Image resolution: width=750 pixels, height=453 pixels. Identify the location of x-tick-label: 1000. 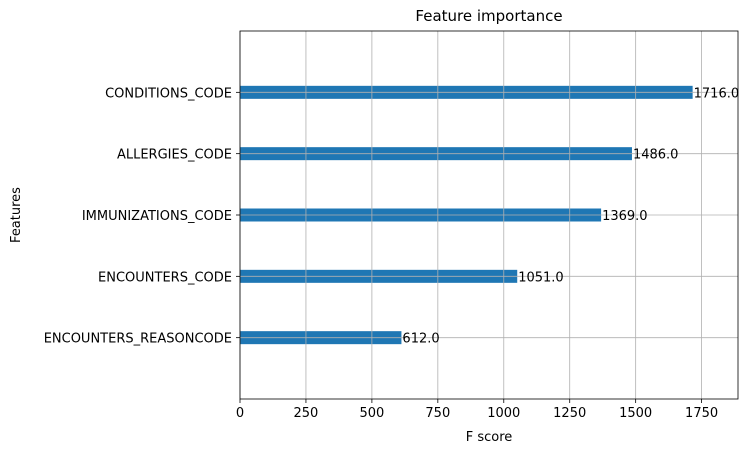
(503, 413).